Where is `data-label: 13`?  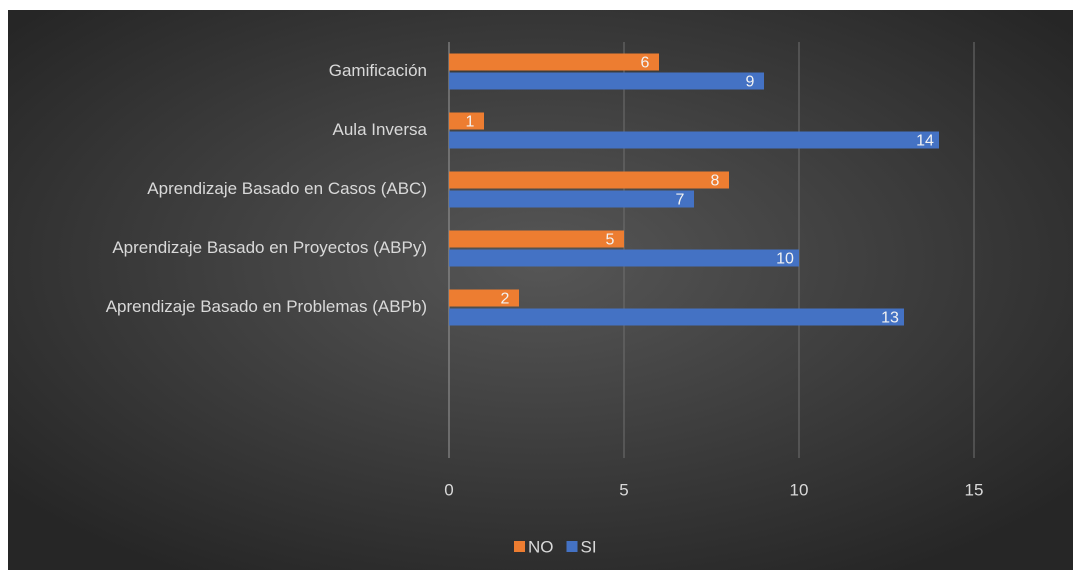 data-label: 13 is located at coordinates (890, 318).